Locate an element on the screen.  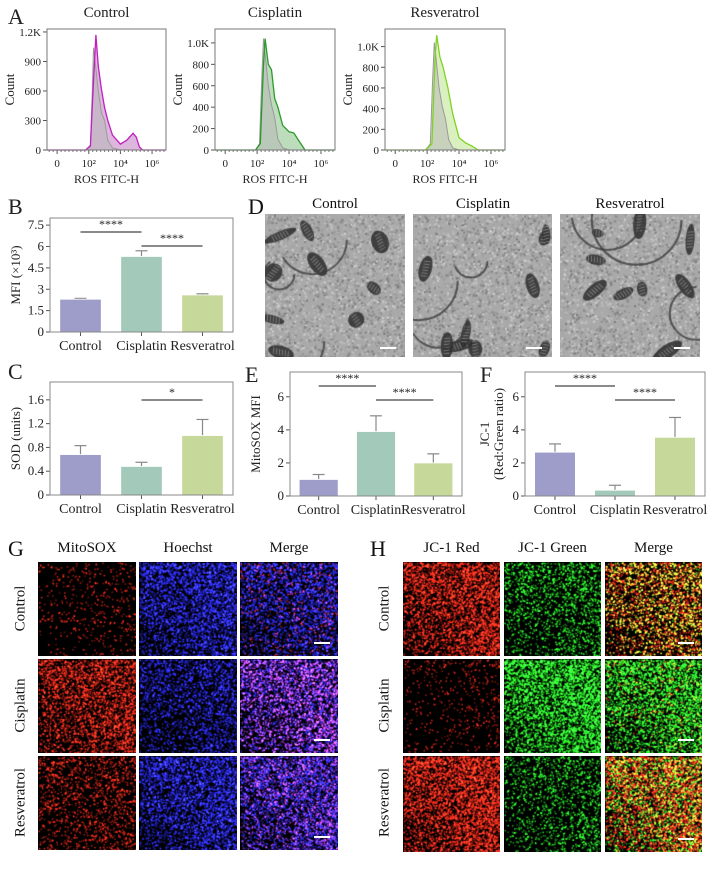
tem-title-resveratrol: Resveratrol is located at coordinates (630, 204).